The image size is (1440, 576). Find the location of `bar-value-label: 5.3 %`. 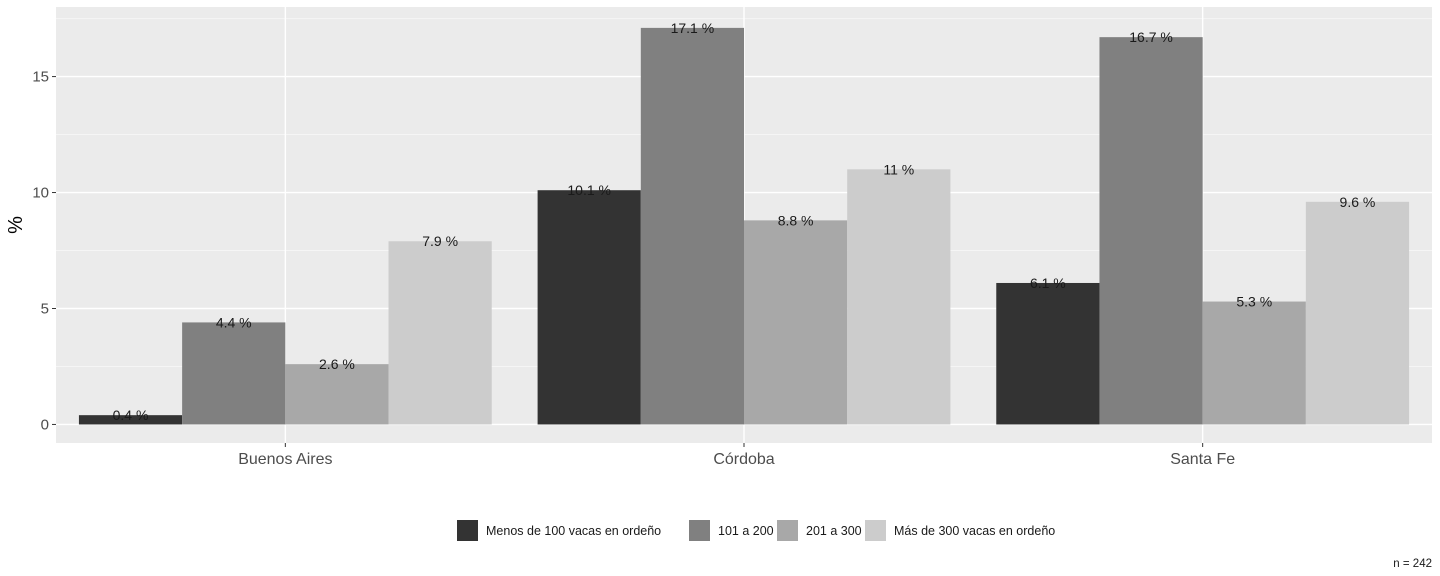

bar-value-label: 5.3 % is located at coordinates (1254, 302).